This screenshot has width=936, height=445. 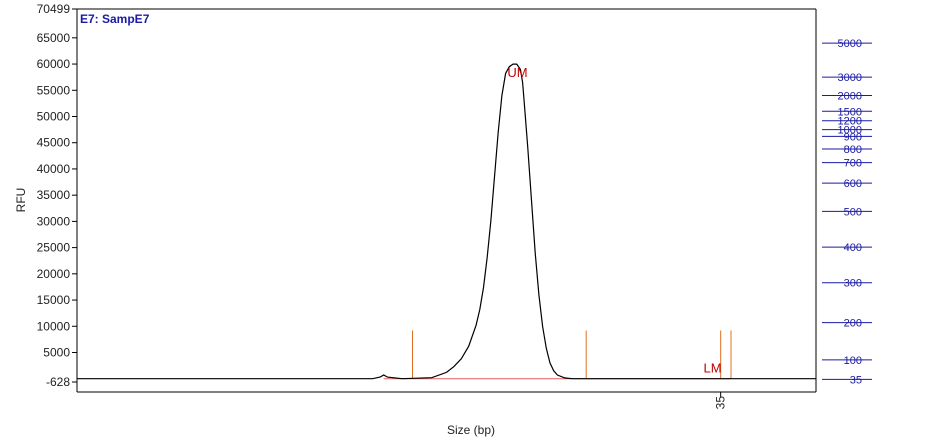 What do you see at coordinates (853, 324) in the screenshot?
I see `right-axis-label: 200` at bounding box center [853, 324].